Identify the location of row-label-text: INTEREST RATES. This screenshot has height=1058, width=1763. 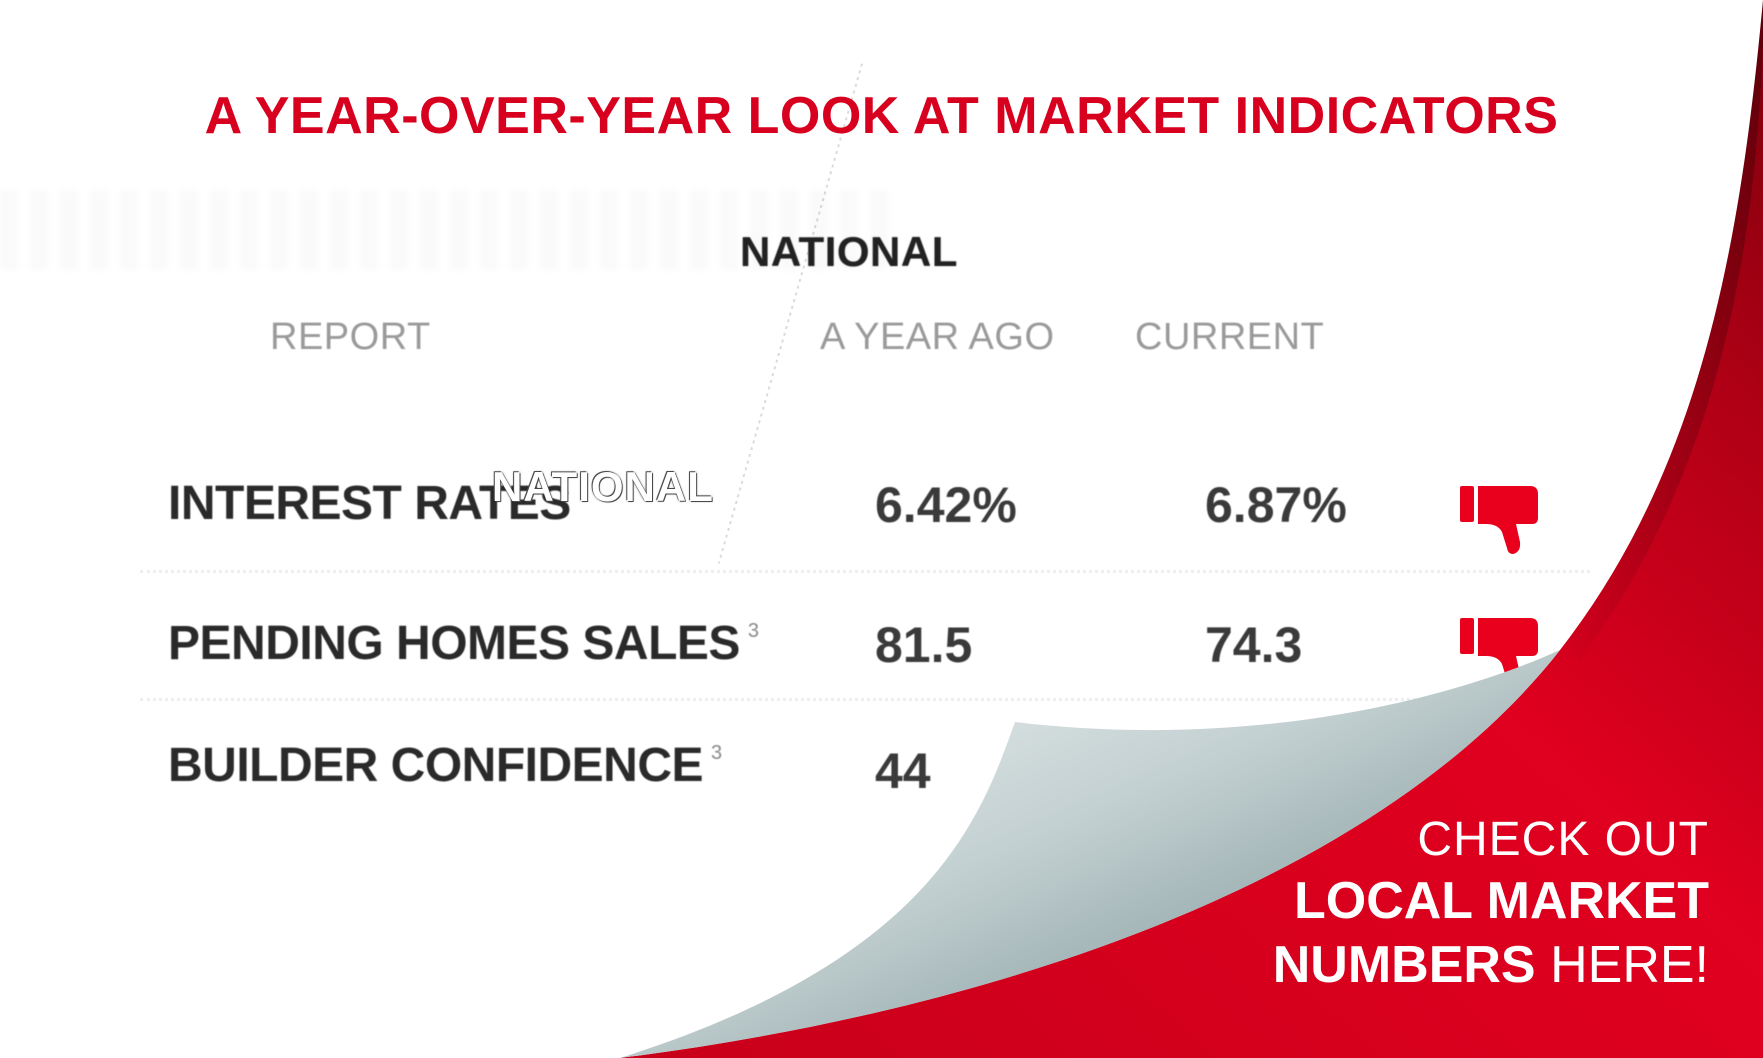
(369, 503).